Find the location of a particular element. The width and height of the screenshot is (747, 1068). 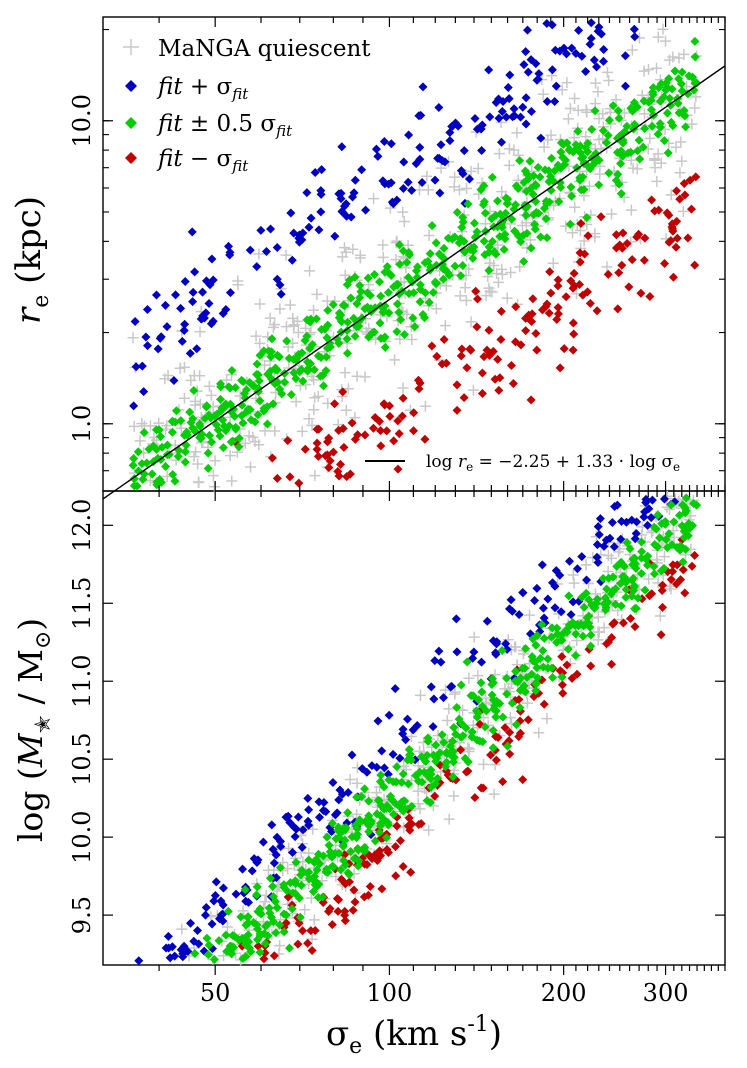

legend-diamond-icon is located at coordinates (131, 158).